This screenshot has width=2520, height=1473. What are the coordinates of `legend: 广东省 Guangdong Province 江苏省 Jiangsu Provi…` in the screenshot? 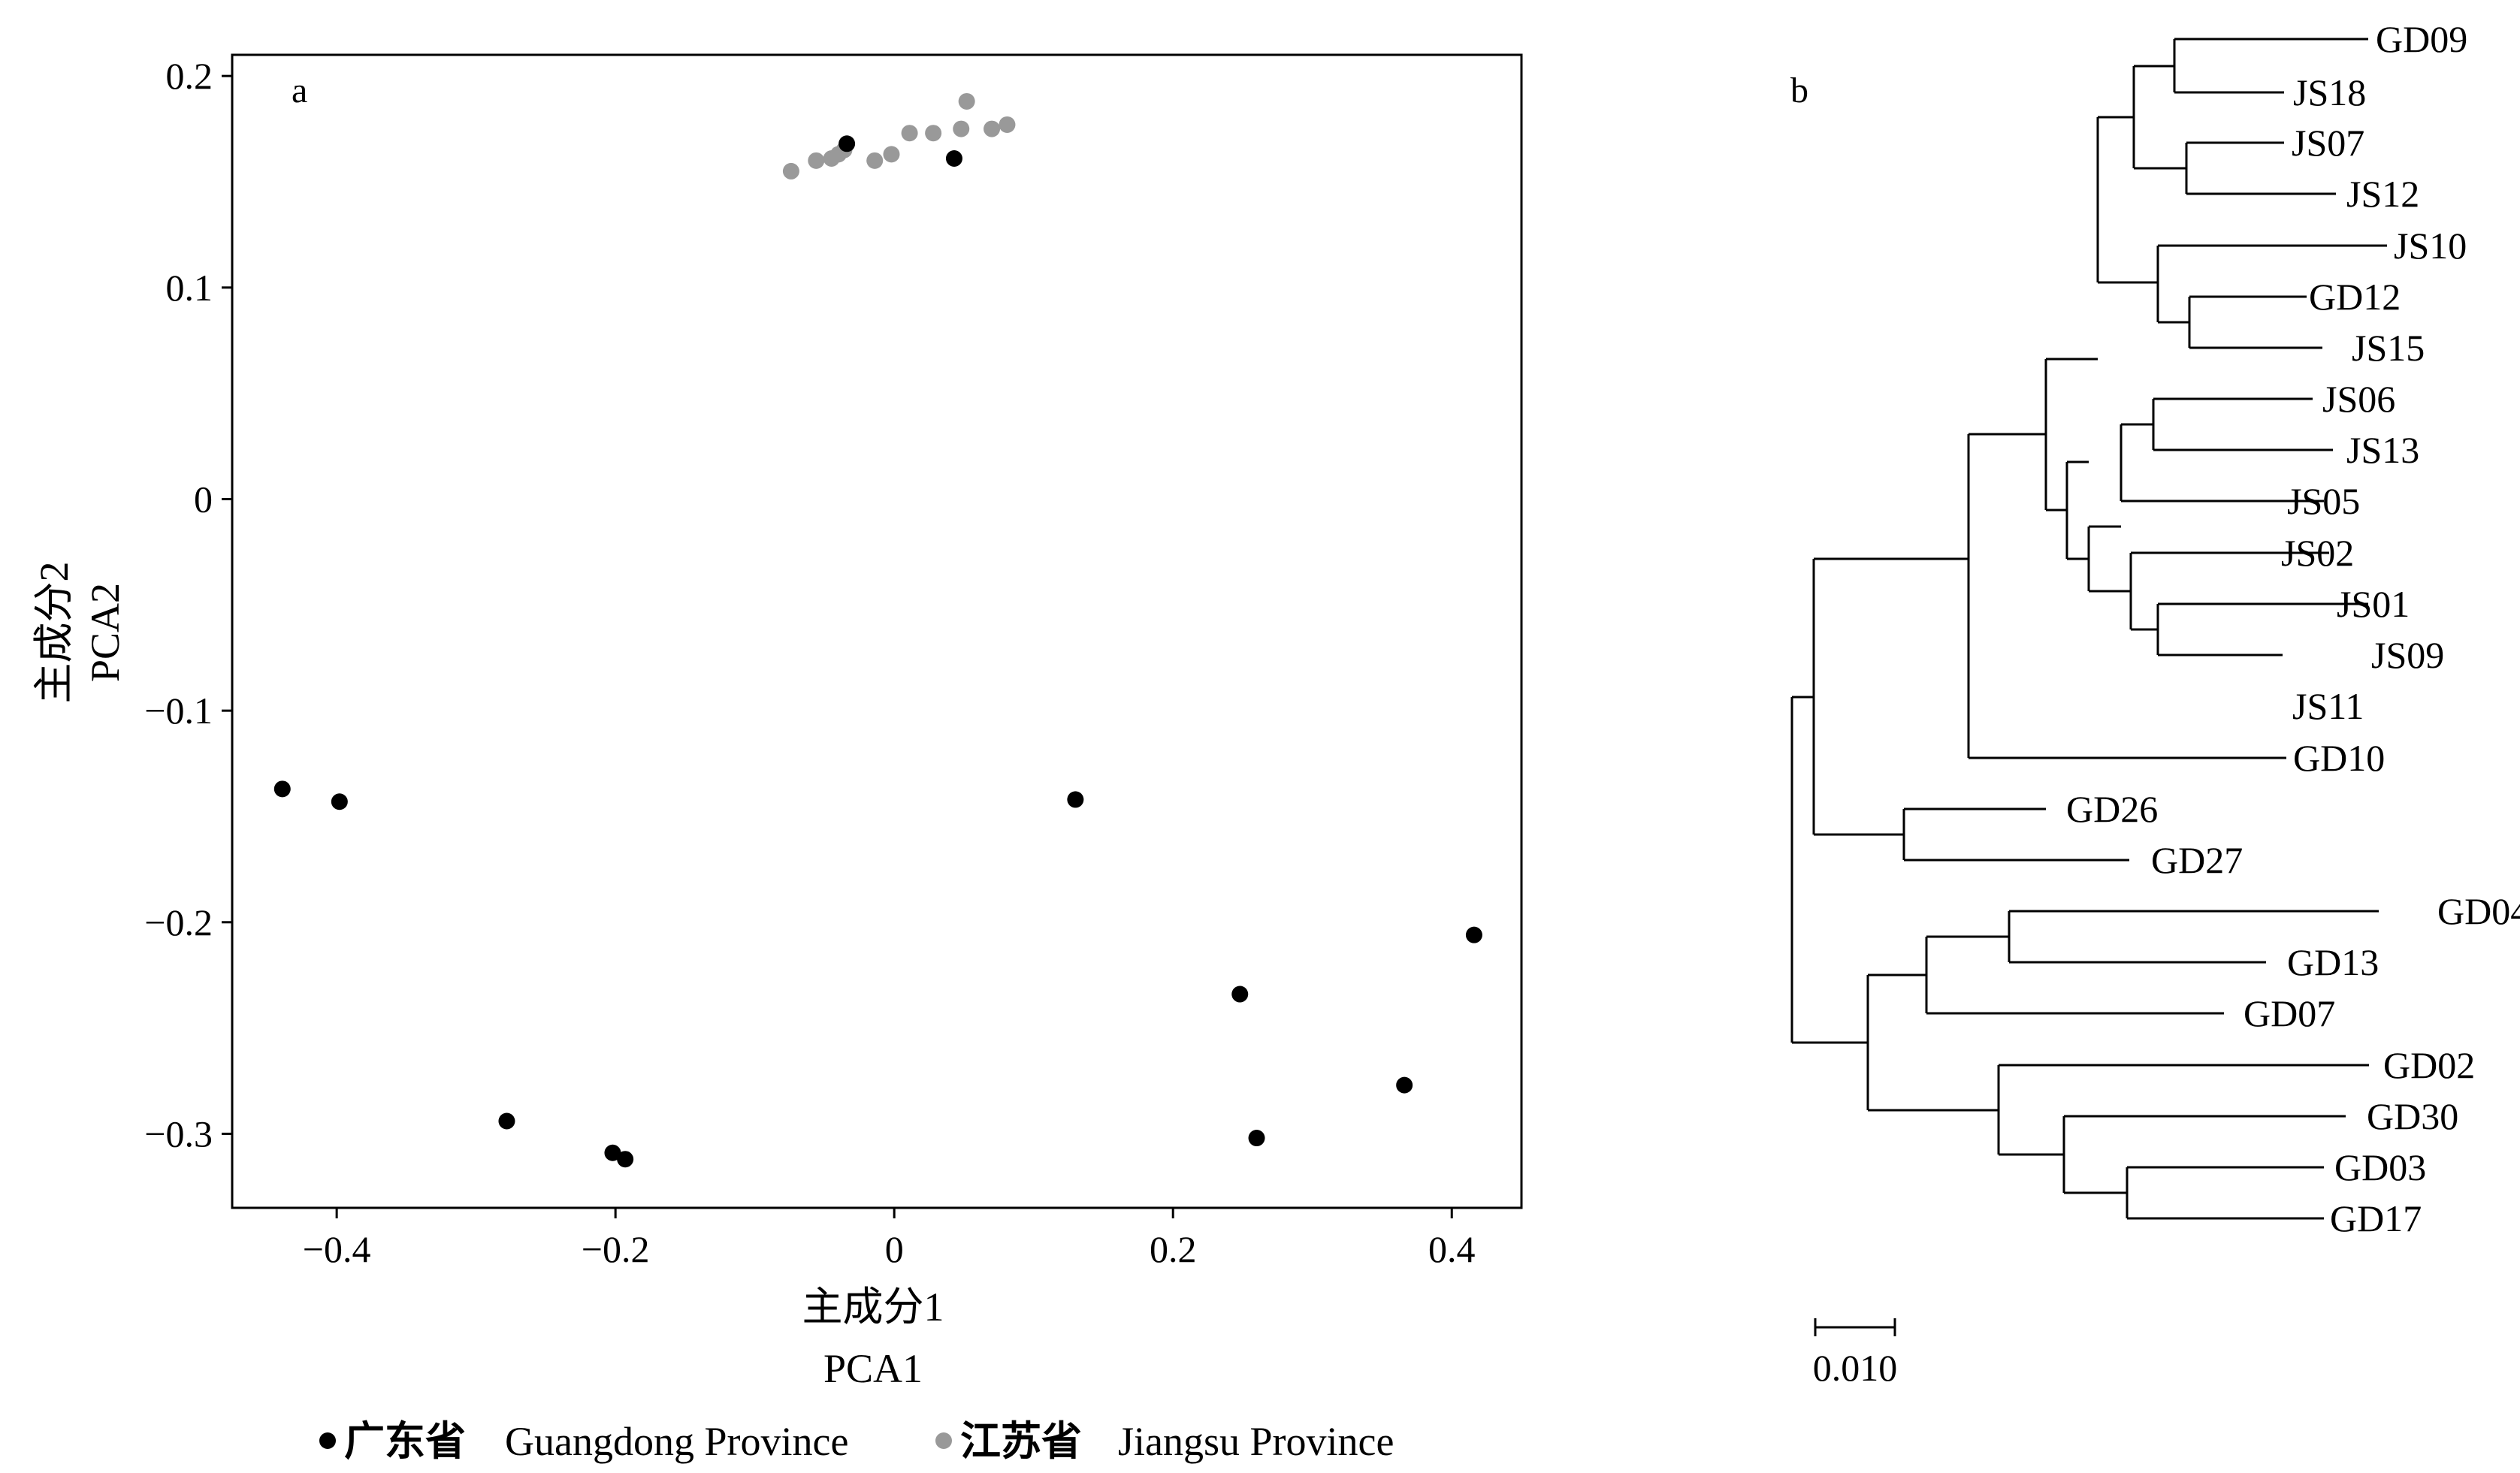 It's located at (856, 1441).